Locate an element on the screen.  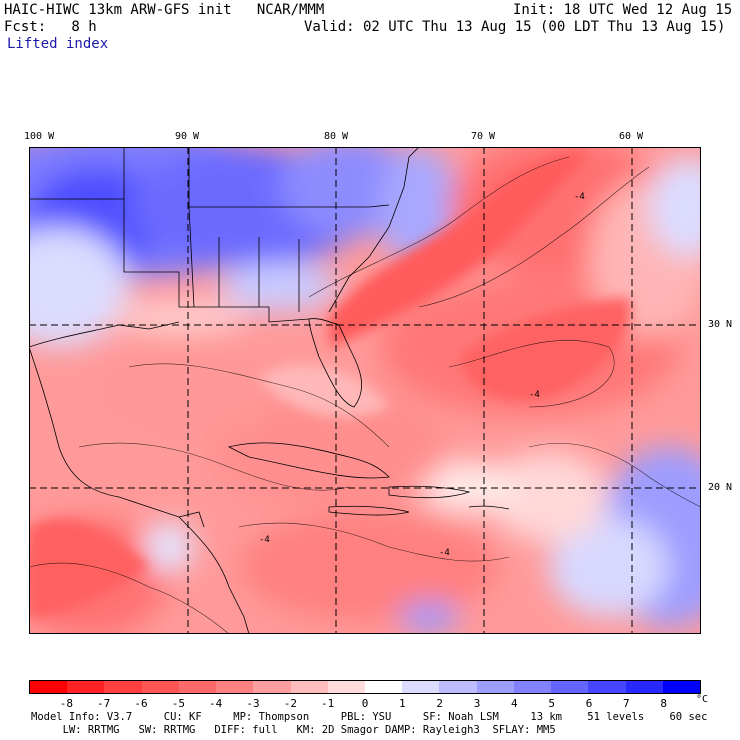
color-scale-tick: -4 is located at coordinates (216, 703).